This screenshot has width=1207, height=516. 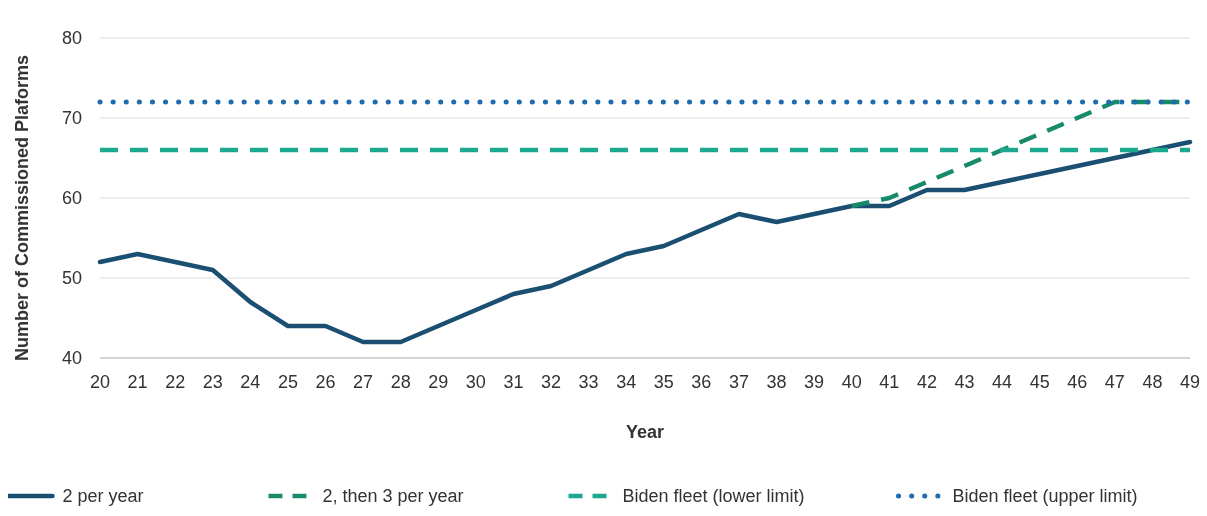 What do you see at coordinates (393, 496) in the screenshot?
I see `legend-label: 2, then 3 per year` at bounding box center [393, 496].